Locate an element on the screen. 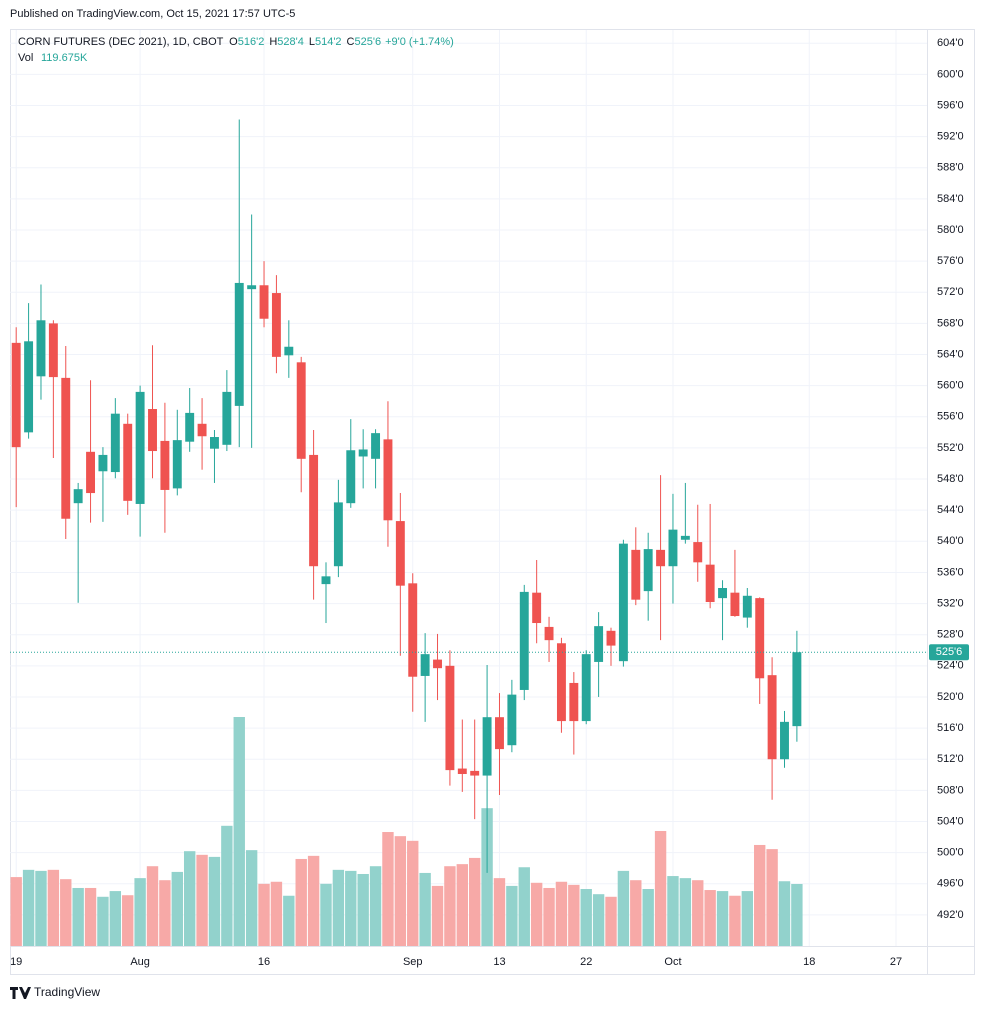 The height and width of the screenshot is (1010, 985). volume-name: Vol is located at coordinates (25, 58).